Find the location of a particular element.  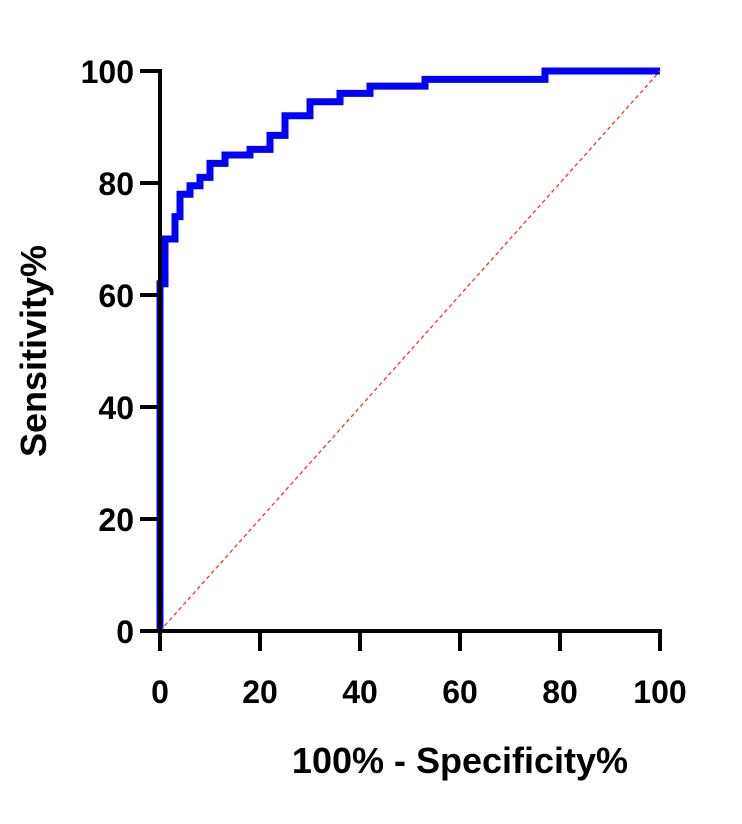

x-tick-label: 60 is located at coordinates (460, 692).